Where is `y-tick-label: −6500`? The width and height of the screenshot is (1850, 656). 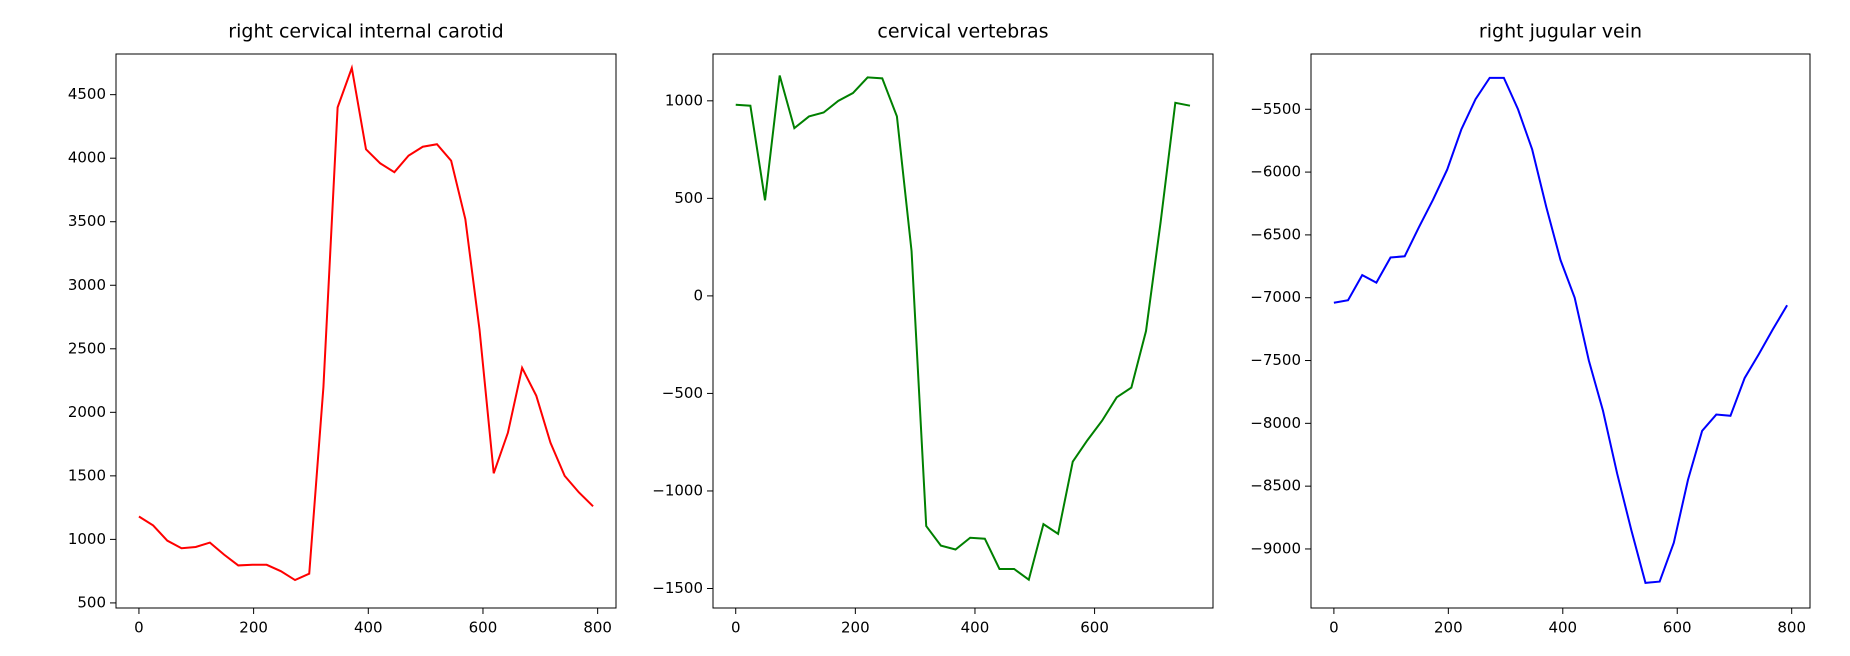
y-tick-label: −6500 is located at coordinates (1275, 234).